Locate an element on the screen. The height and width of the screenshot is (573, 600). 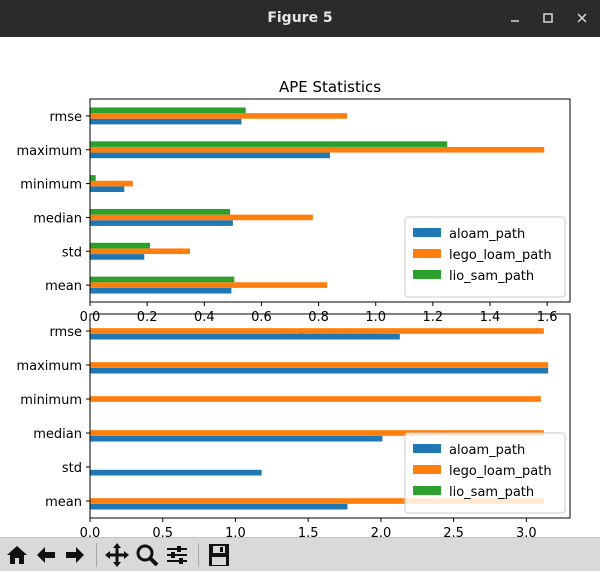
x-tick-label: 0.2 is located at coordinates (147, 317).